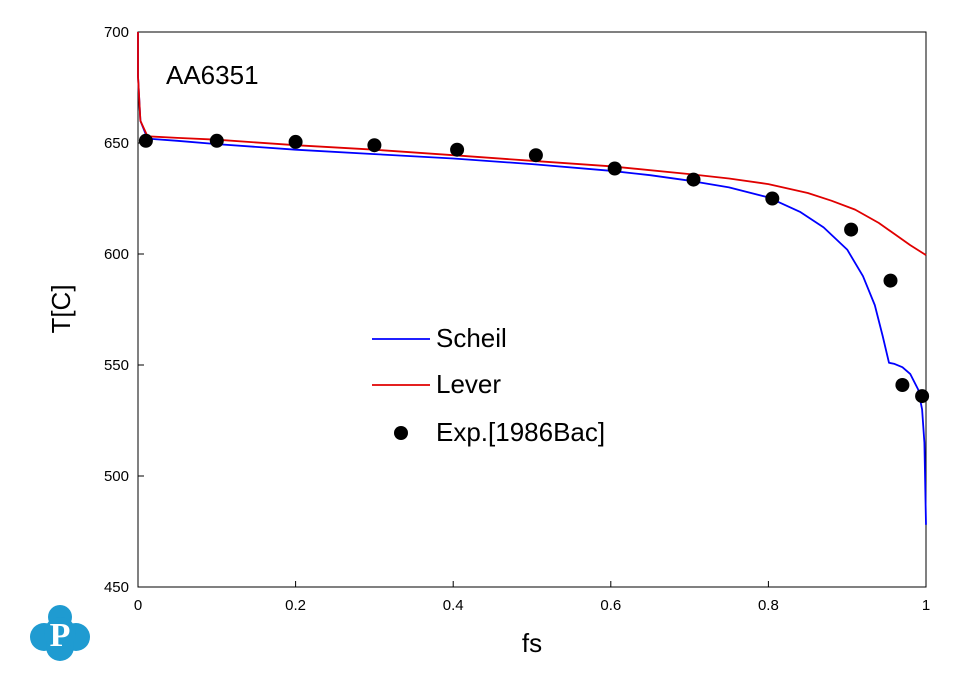  Describe the element at coordinates (116, 476) in the screenshot. I see `y-tick-label: 500` at that location.